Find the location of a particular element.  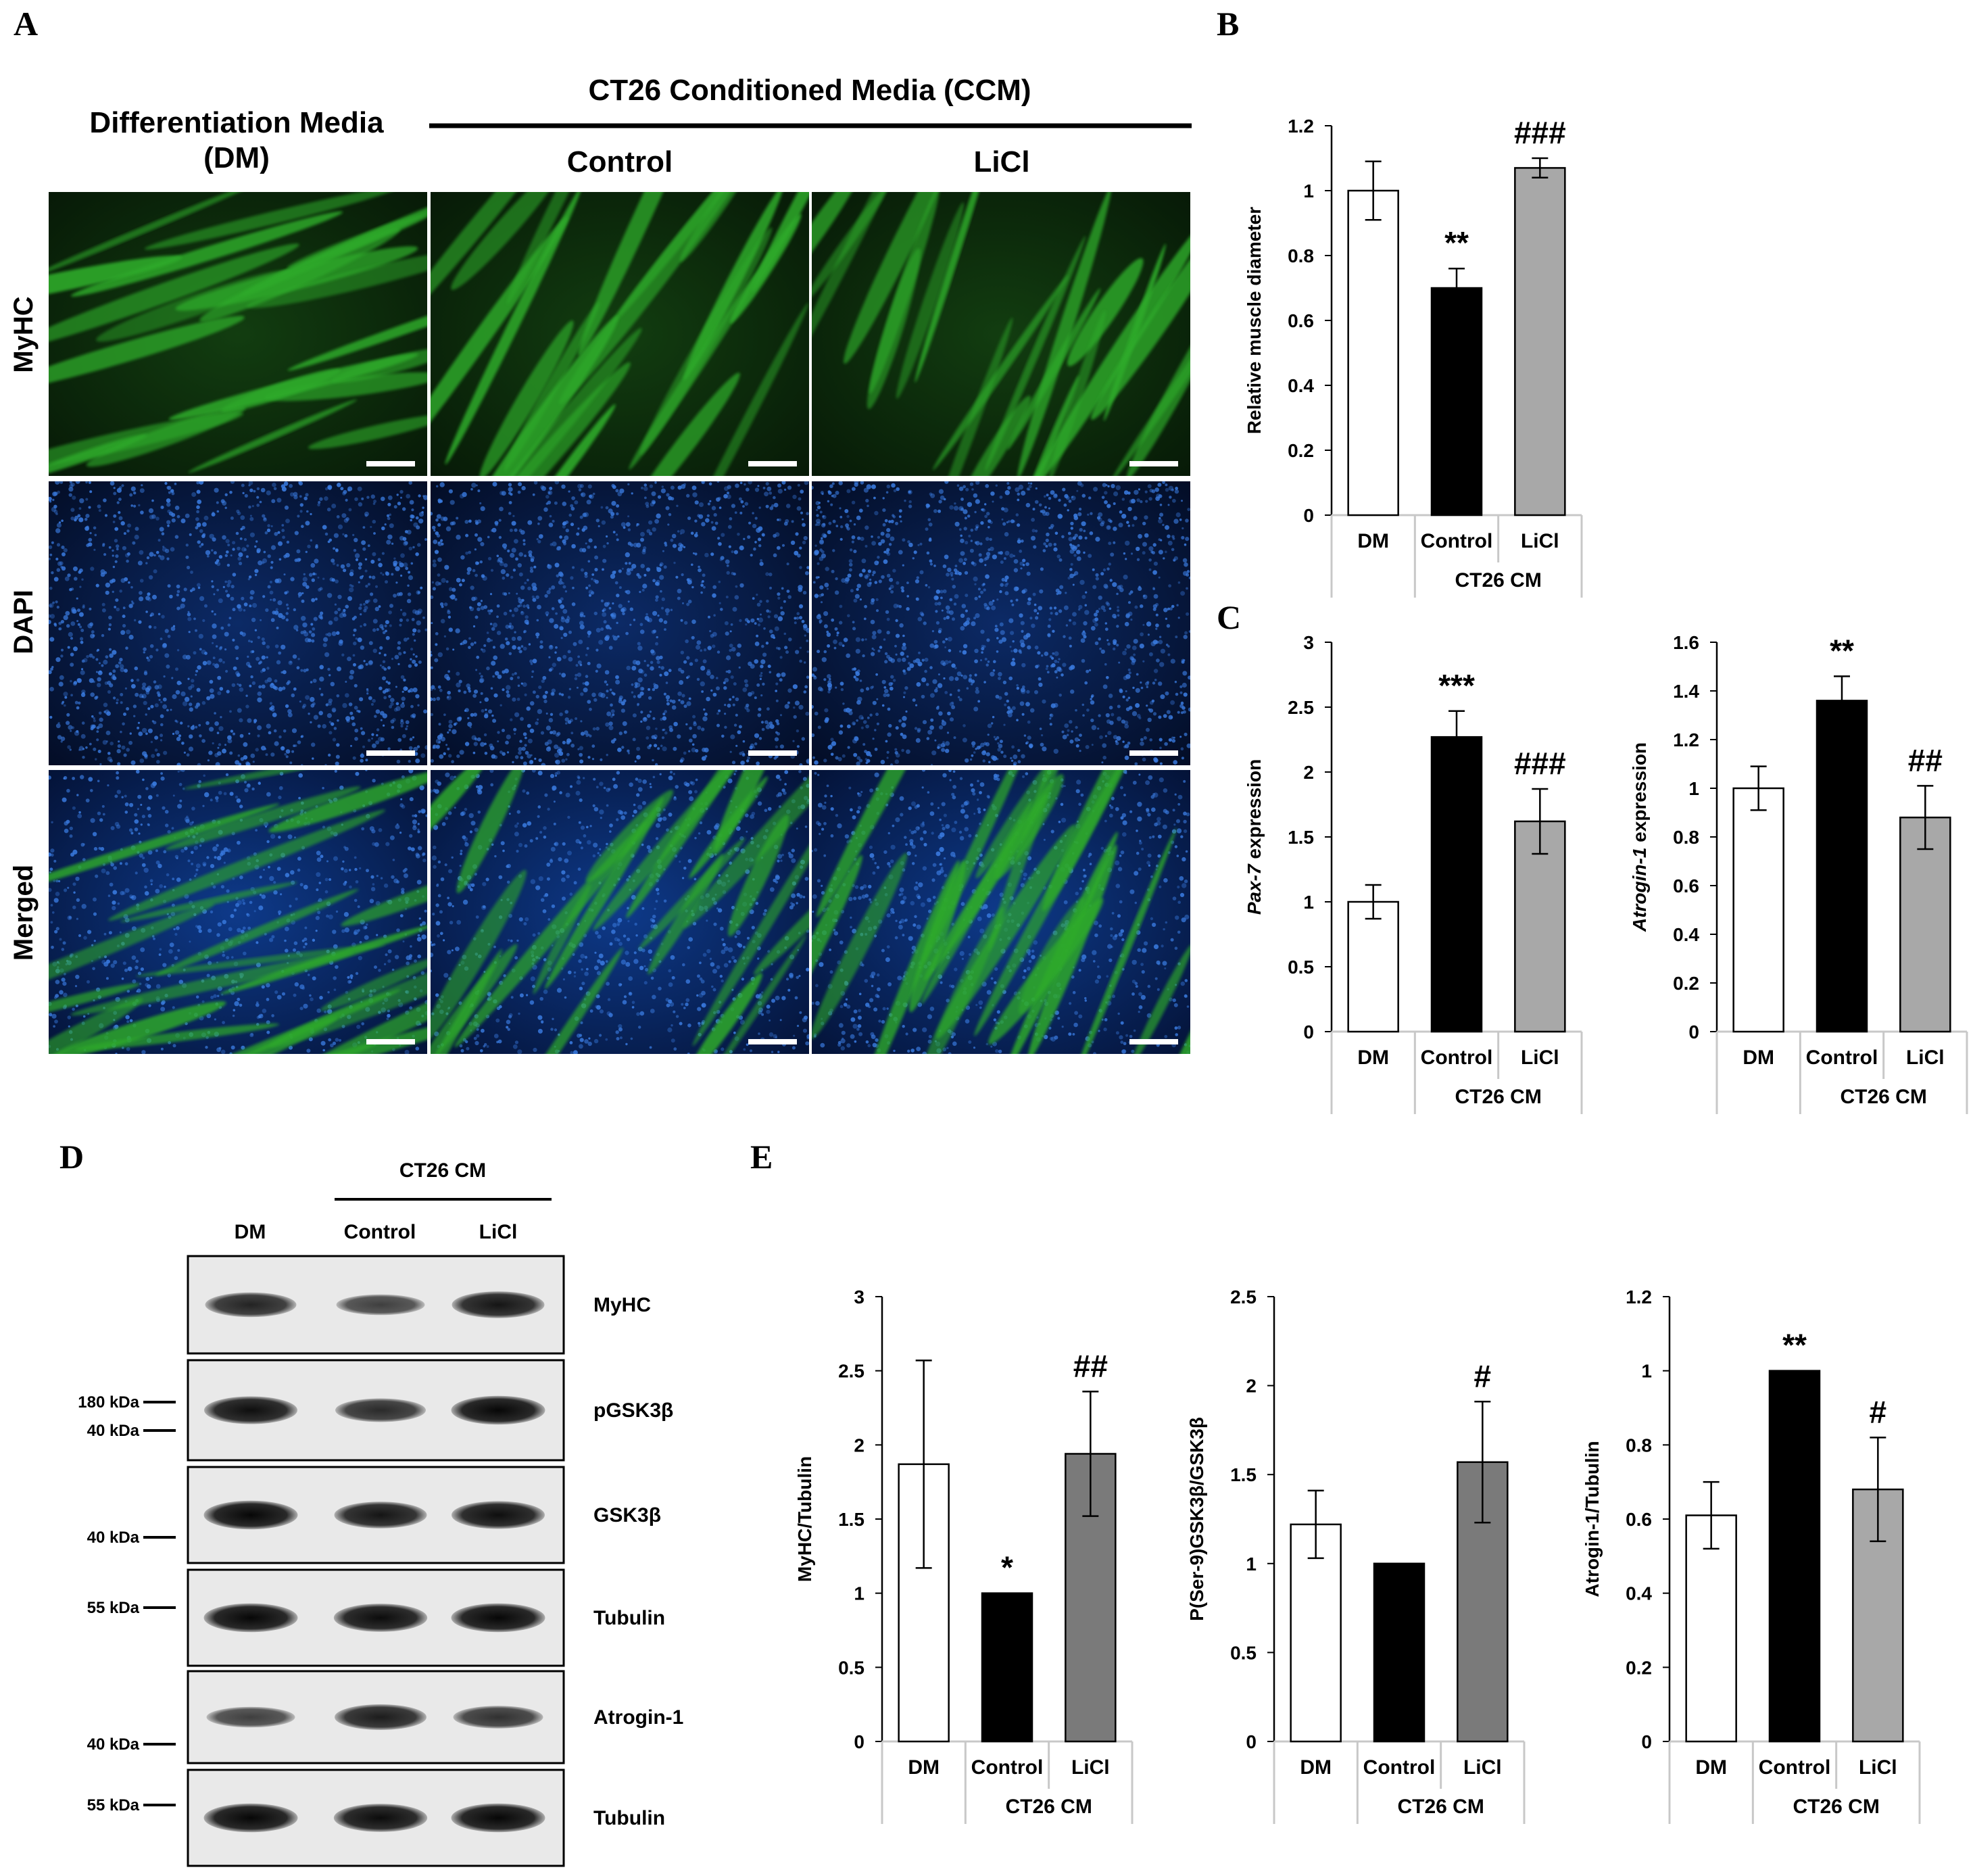

micrograph-myhc-control is located at coordinates (620, 334).